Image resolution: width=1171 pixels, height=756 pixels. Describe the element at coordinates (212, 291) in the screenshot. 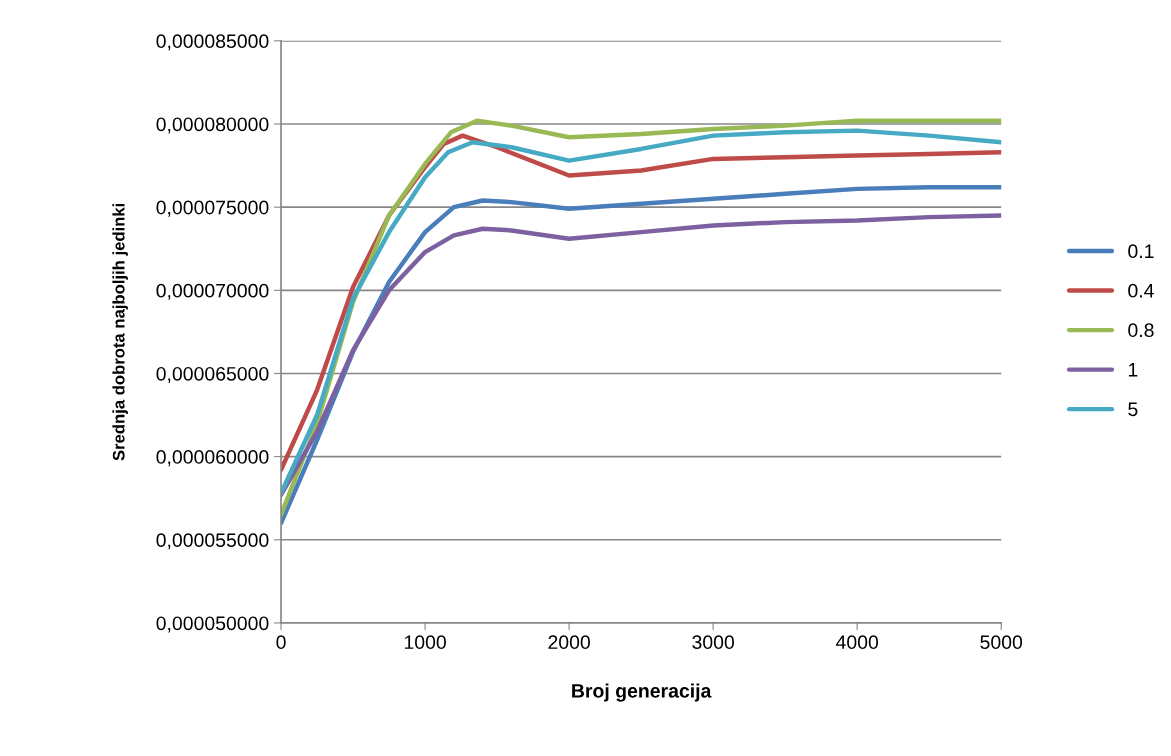

I see `y-tick-label: 0,000070000` at that location.